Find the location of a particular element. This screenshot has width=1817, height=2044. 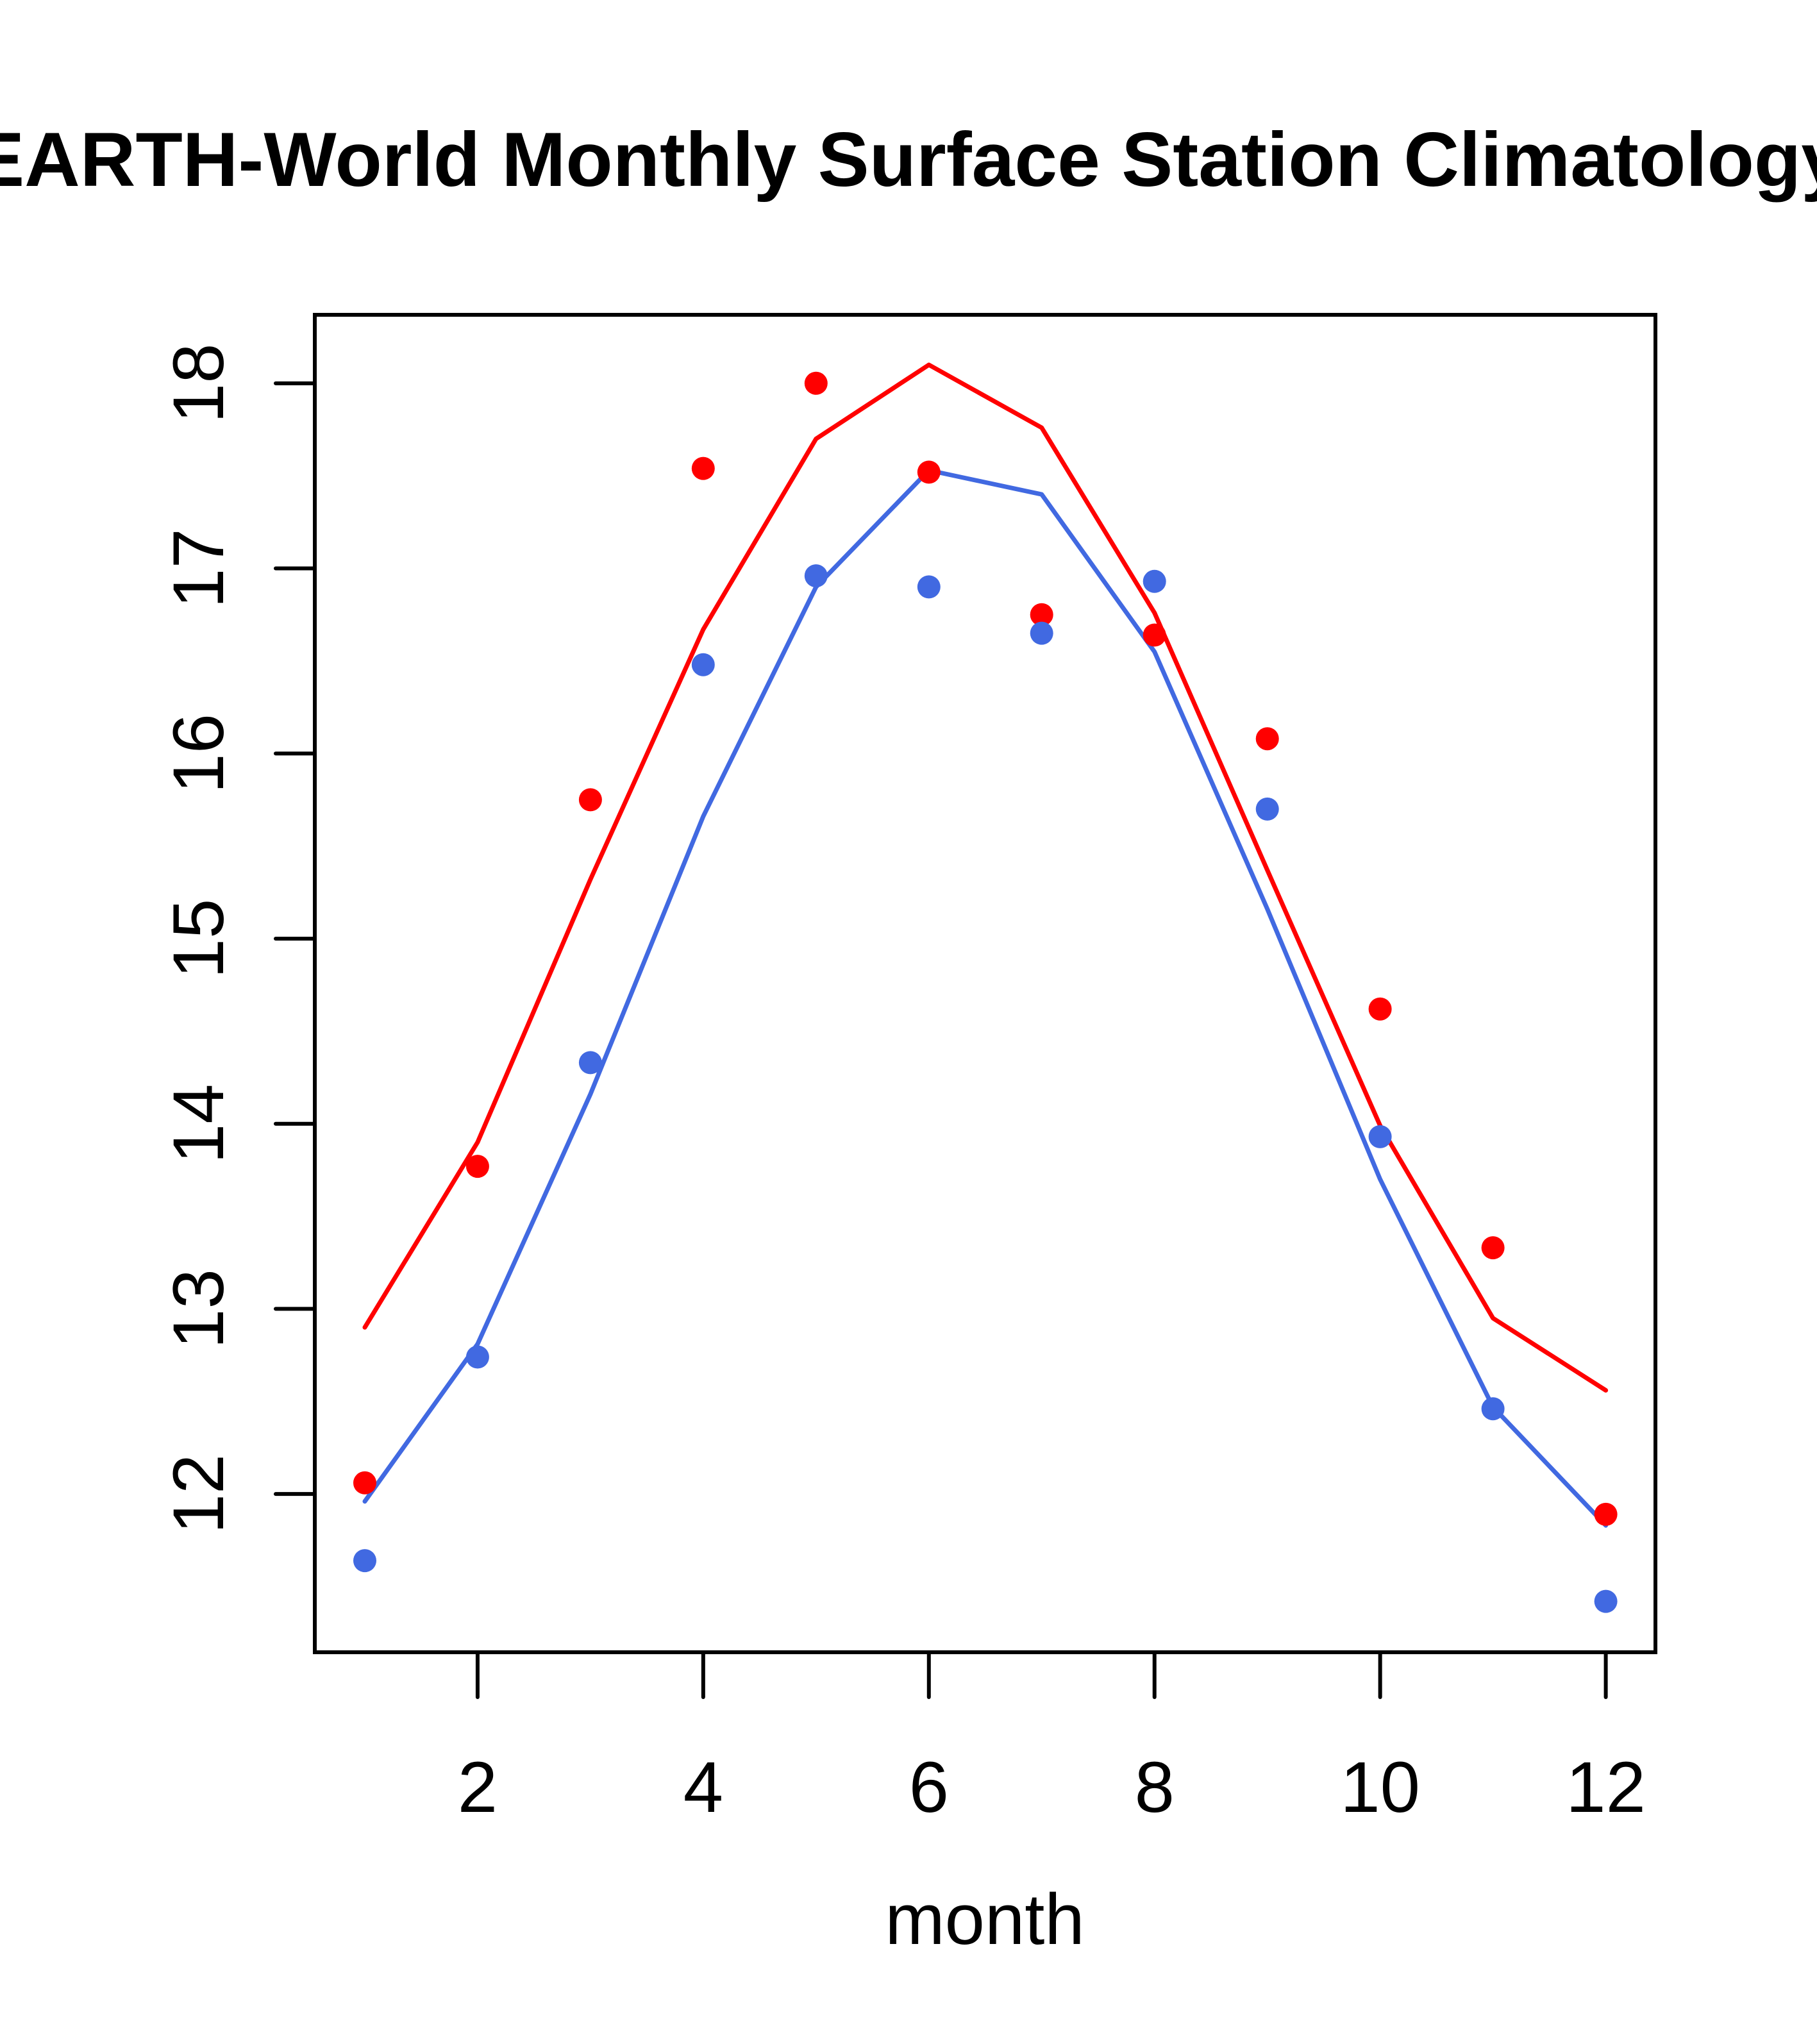

y-tick-label-14: 14 is located at coordinates (198, 1124).